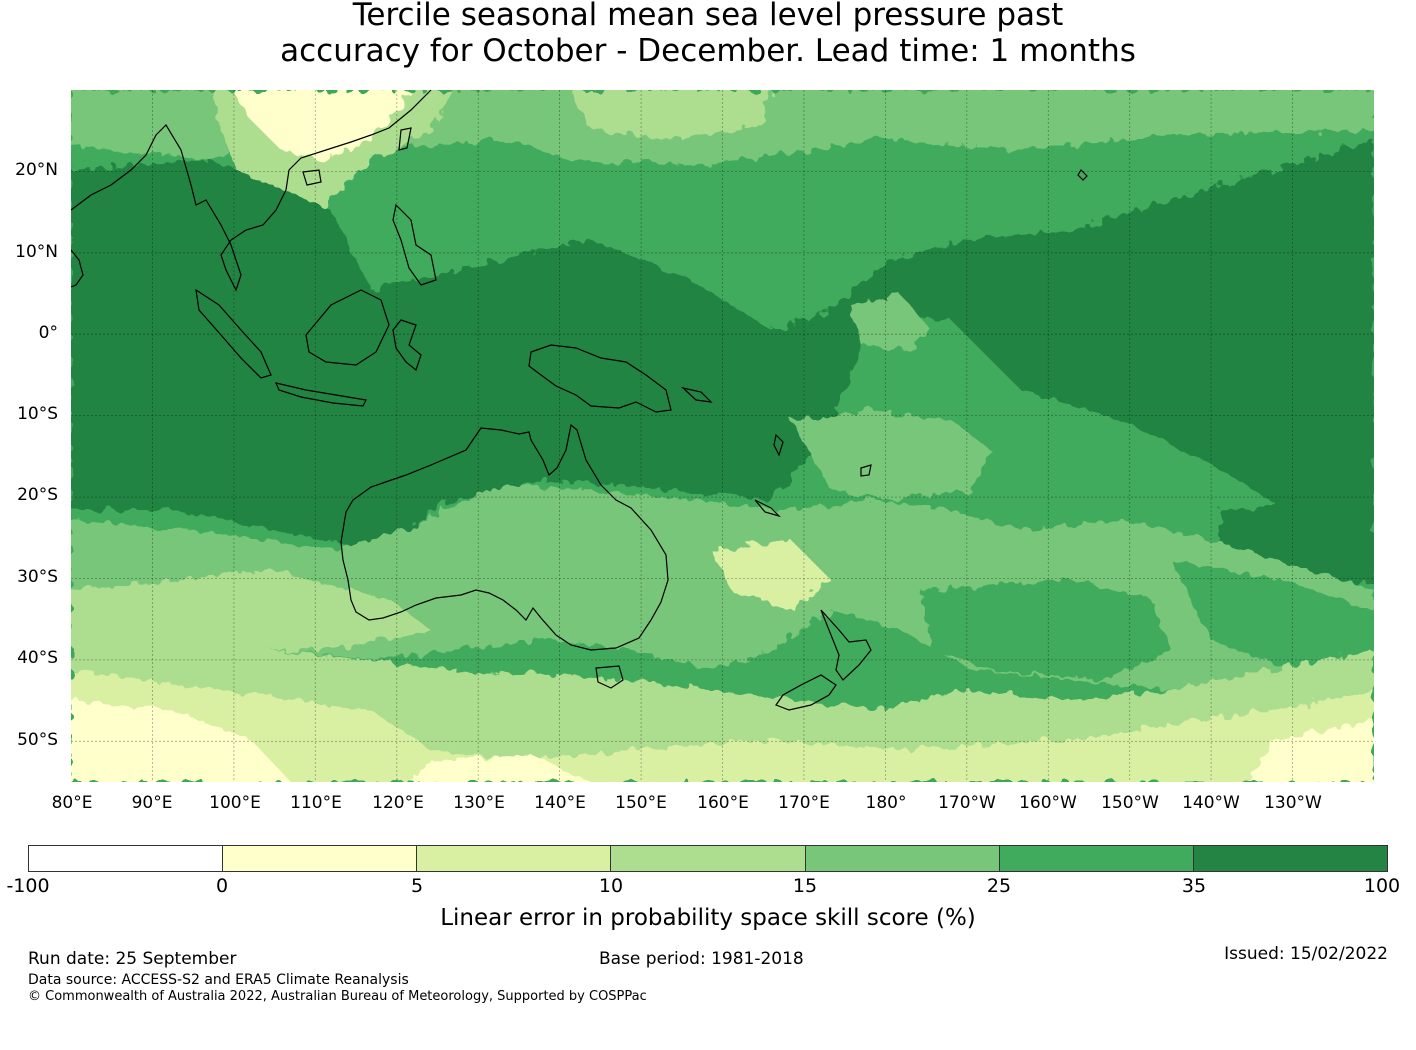 The image size is (1416, 1050). What do you see at coordinates (891, 322) in the screenshot?
I see `zone-central-pacific-moderate` at bounding box center [891, 322].